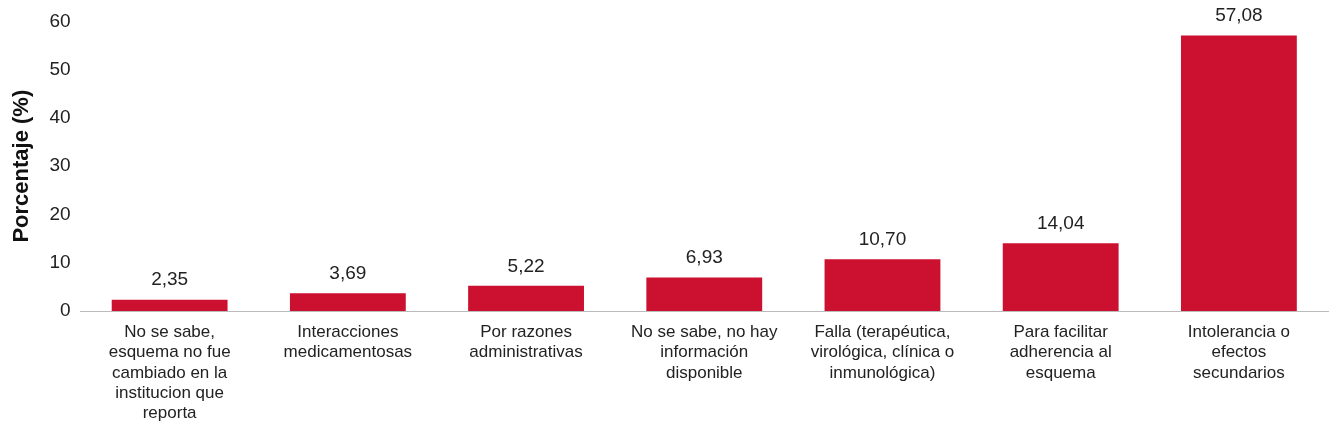 The height and width of the screenshot is (427, 1338). I want to click on x-tick-label: No se sabe, no hay información disponible, so click(705, 351).